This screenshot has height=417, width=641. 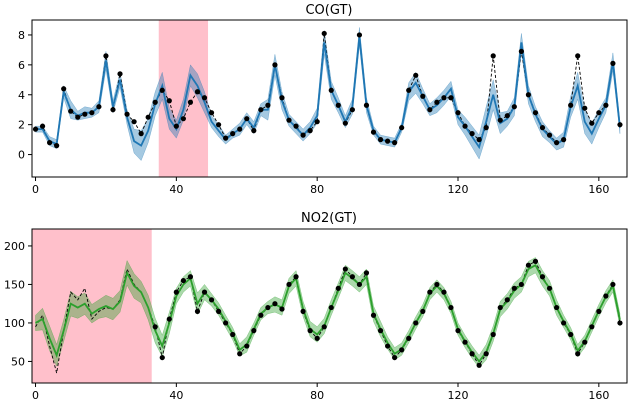 What do you see at coordinates (92, 306) in the screenshot?
I see `no2-highlight-region` at bounding box center [92, 306].